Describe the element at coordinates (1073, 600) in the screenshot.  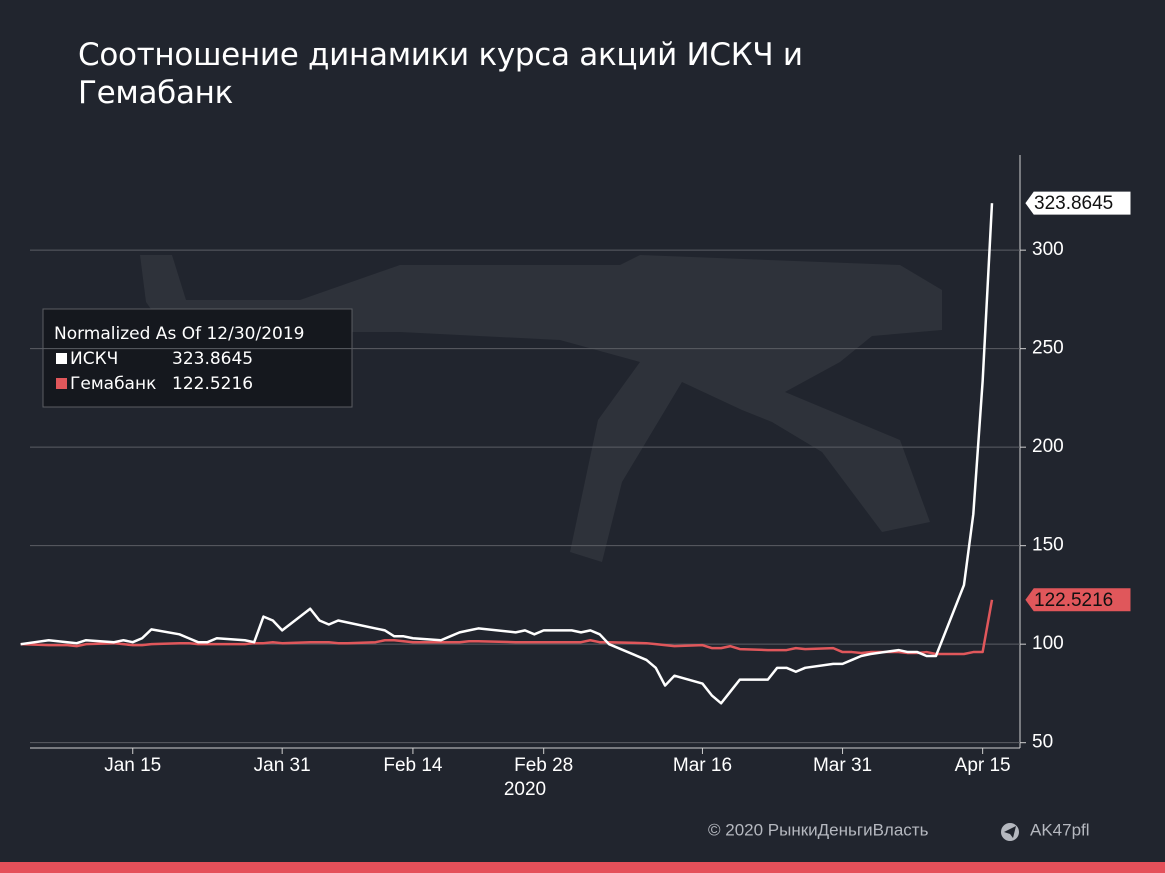
I see `value-tag-label: 122.5216` at that location.